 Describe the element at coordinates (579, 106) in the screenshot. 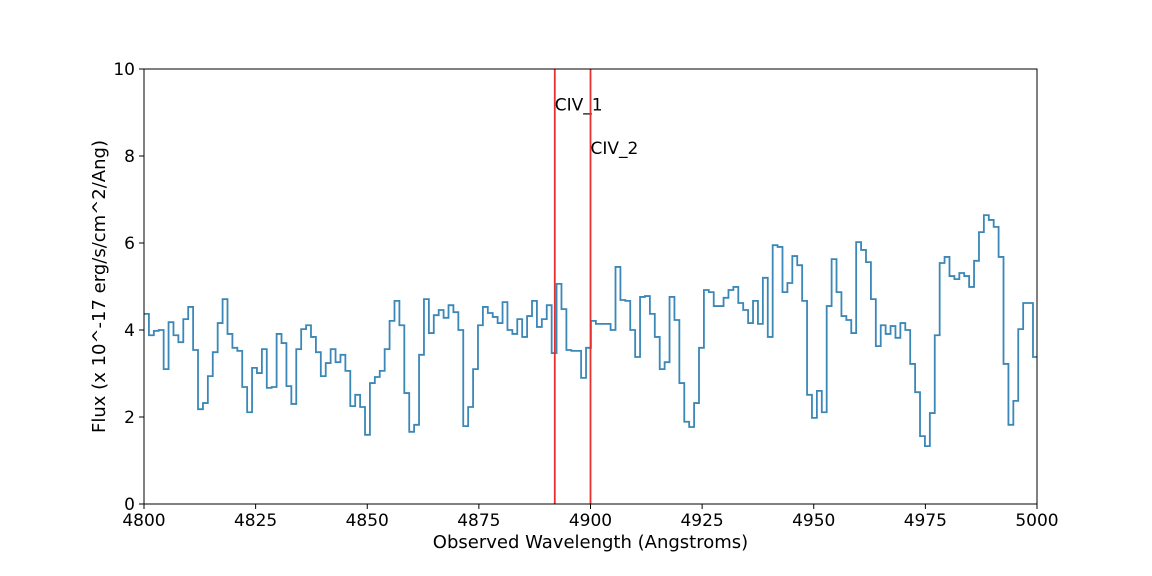

I see `marker-label: CIV_1` at that location.